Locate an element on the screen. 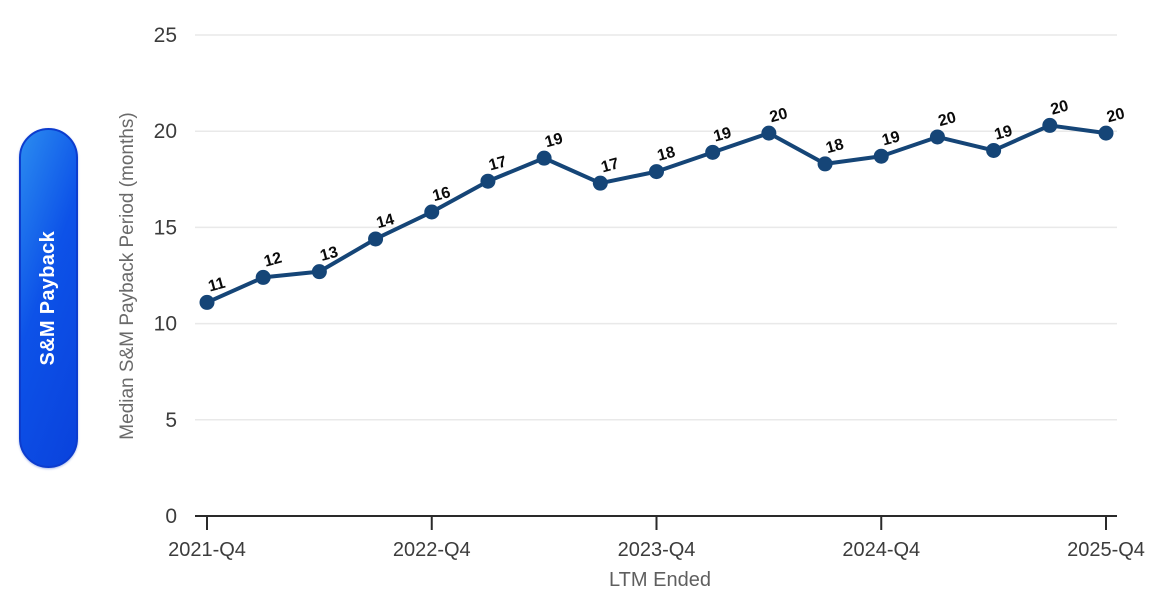 The image size is (1155, 597). x-tick-label: 2024-Q4 is located at coordinates (881, 550).